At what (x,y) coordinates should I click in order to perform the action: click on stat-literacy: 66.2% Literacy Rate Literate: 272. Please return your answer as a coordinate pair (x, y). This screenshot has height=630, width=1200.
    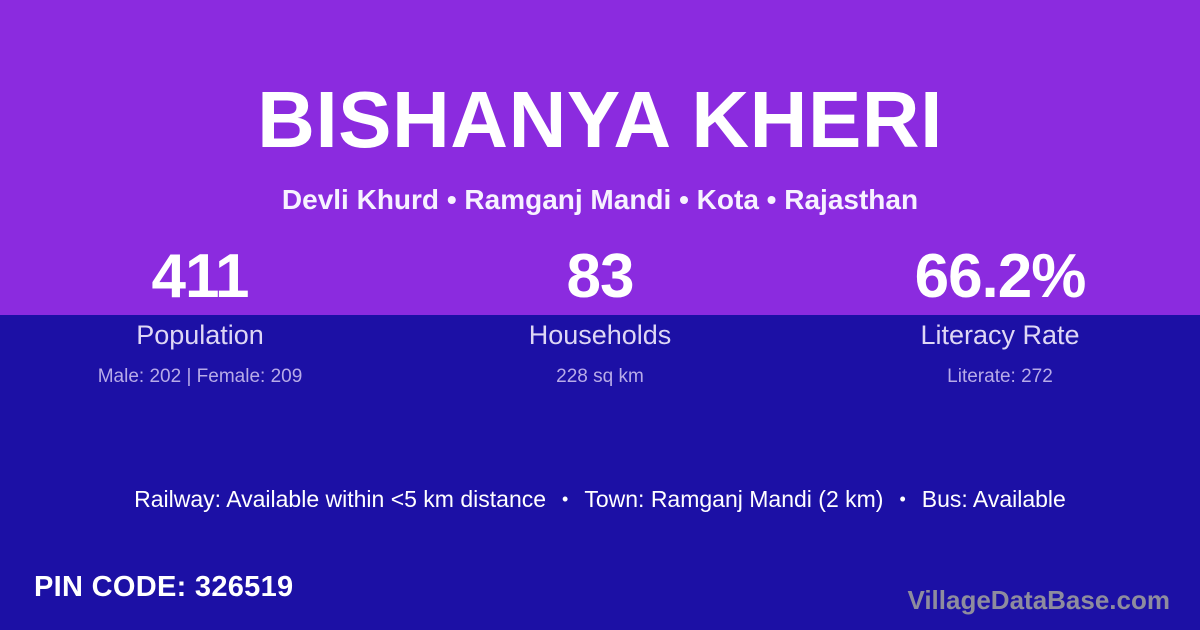
    Looking at the image, I should click on (1000, 317).